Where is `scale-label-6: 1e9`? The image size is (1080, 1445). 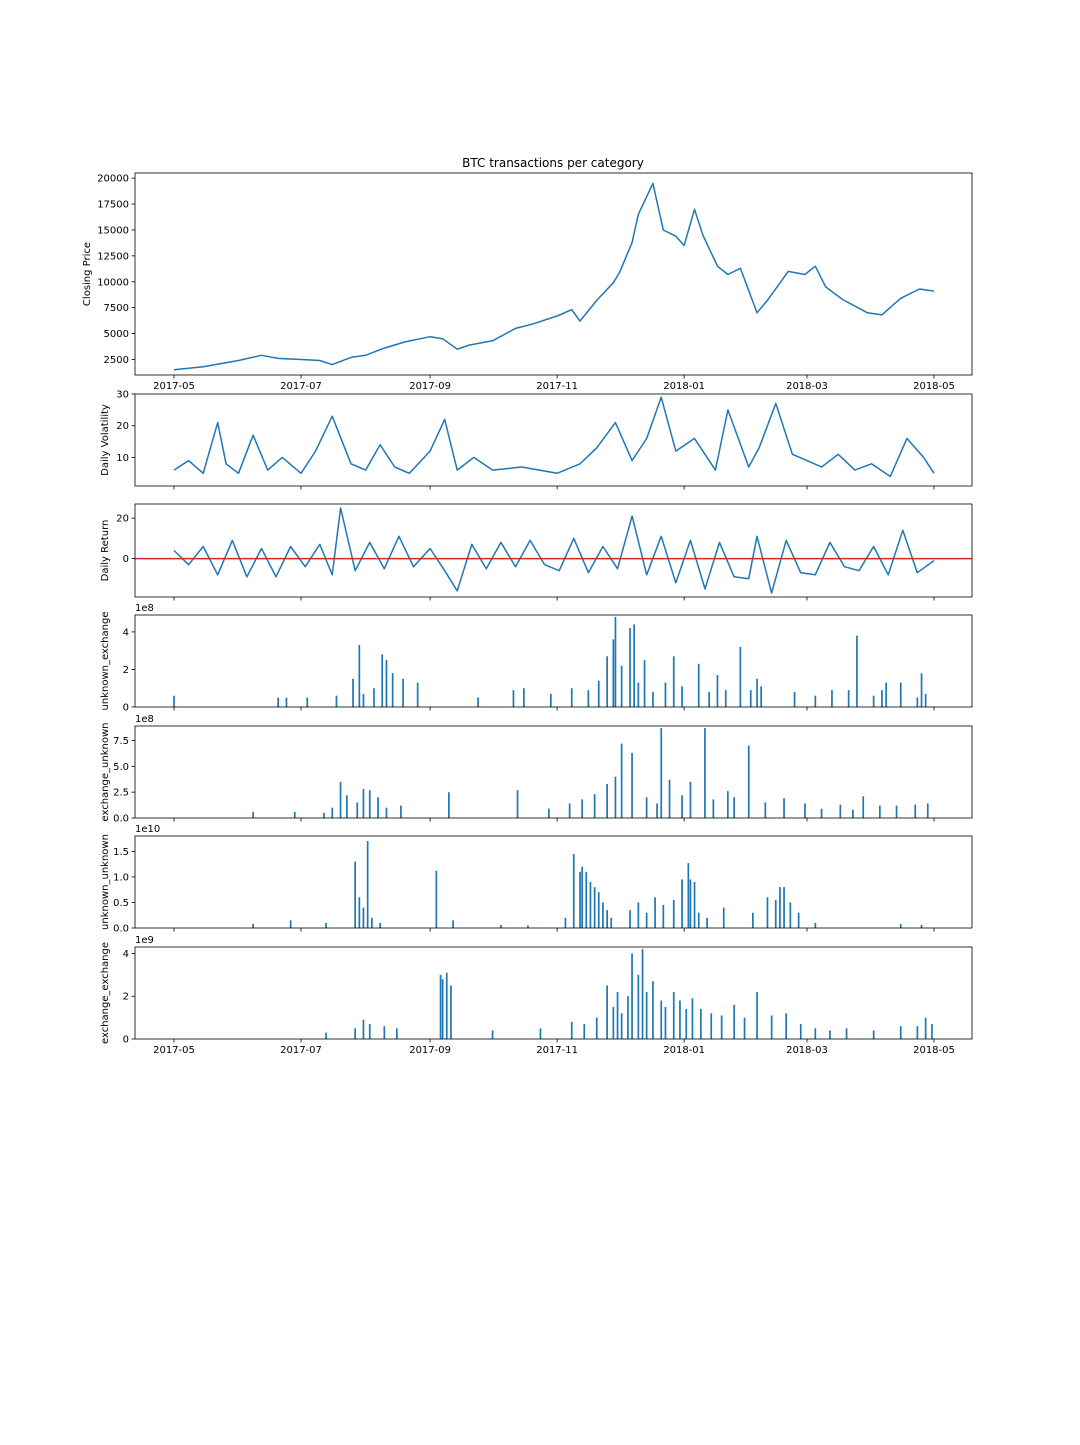
scale-label-6: 1e9 is located at coordinates (144, 940).